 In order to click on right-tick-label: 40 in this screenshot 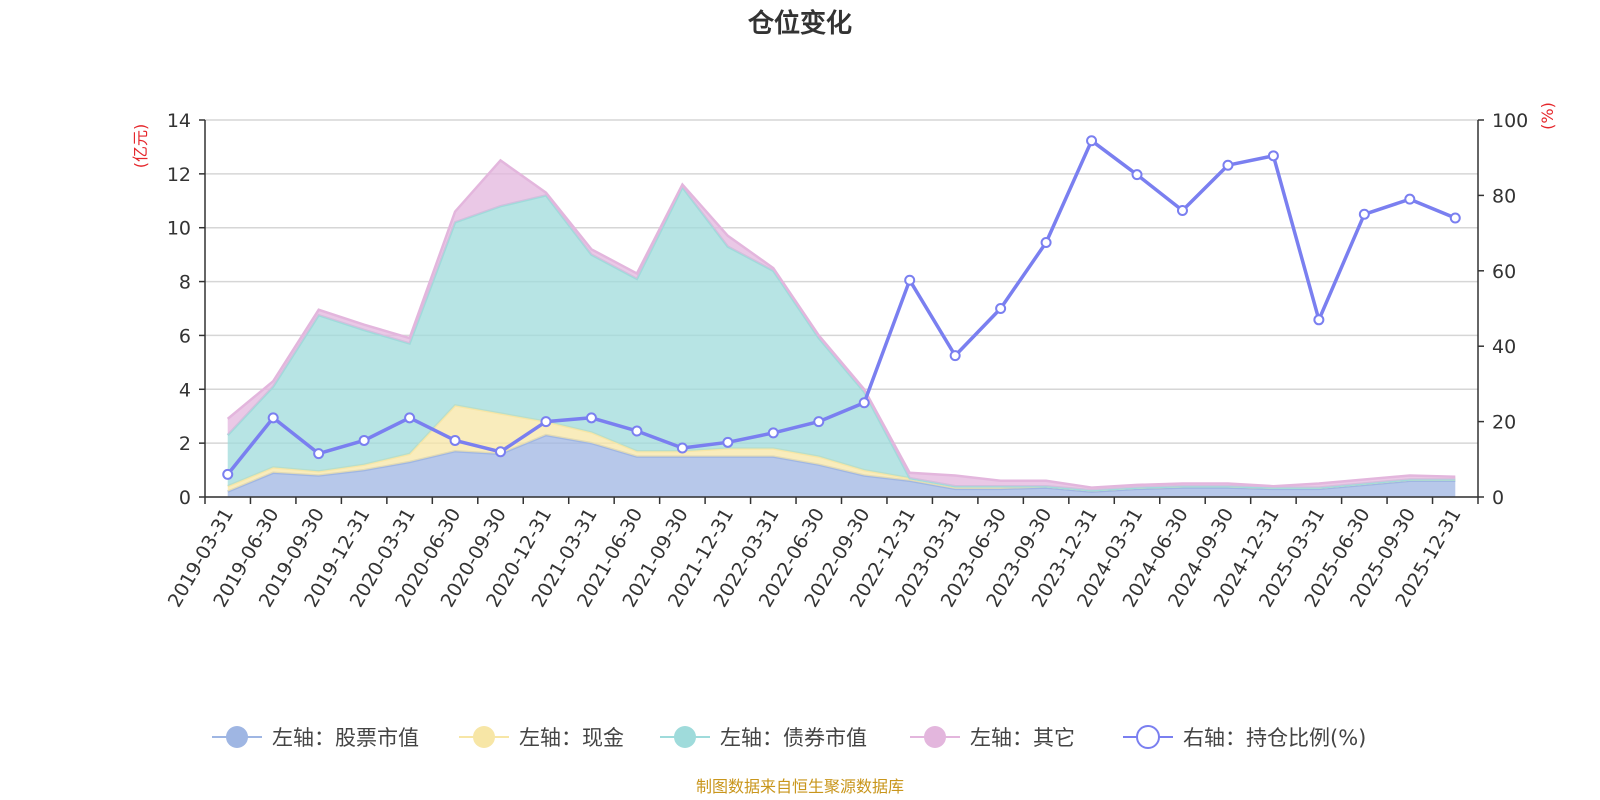, I will do `click(1504, 347)`.